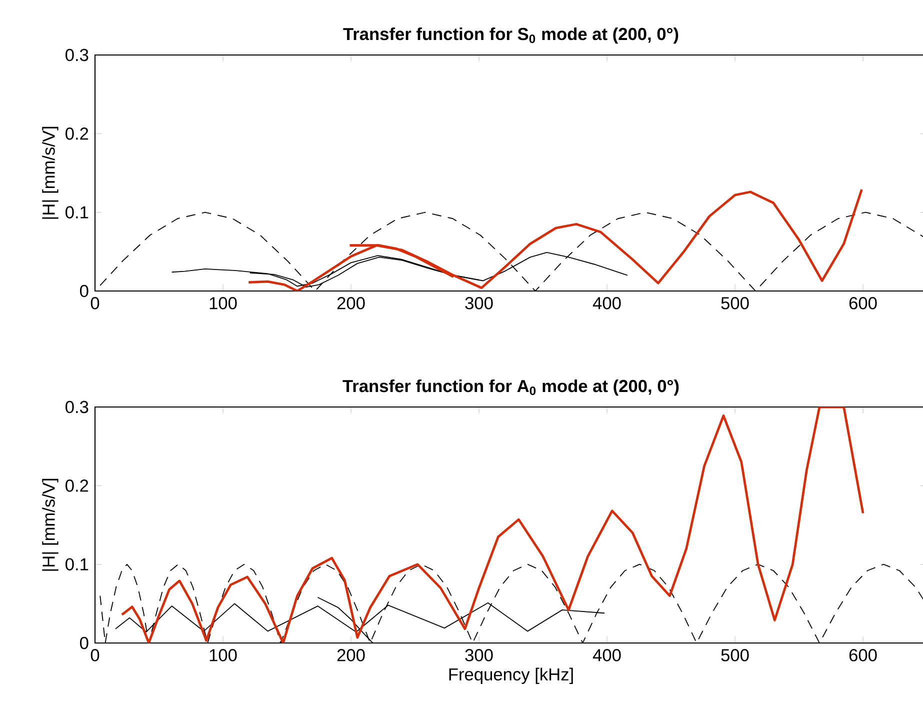 This screenshot has height=720, width=923. I want to click on x-axis-title: Frequency [kHz], so click(511, 676).